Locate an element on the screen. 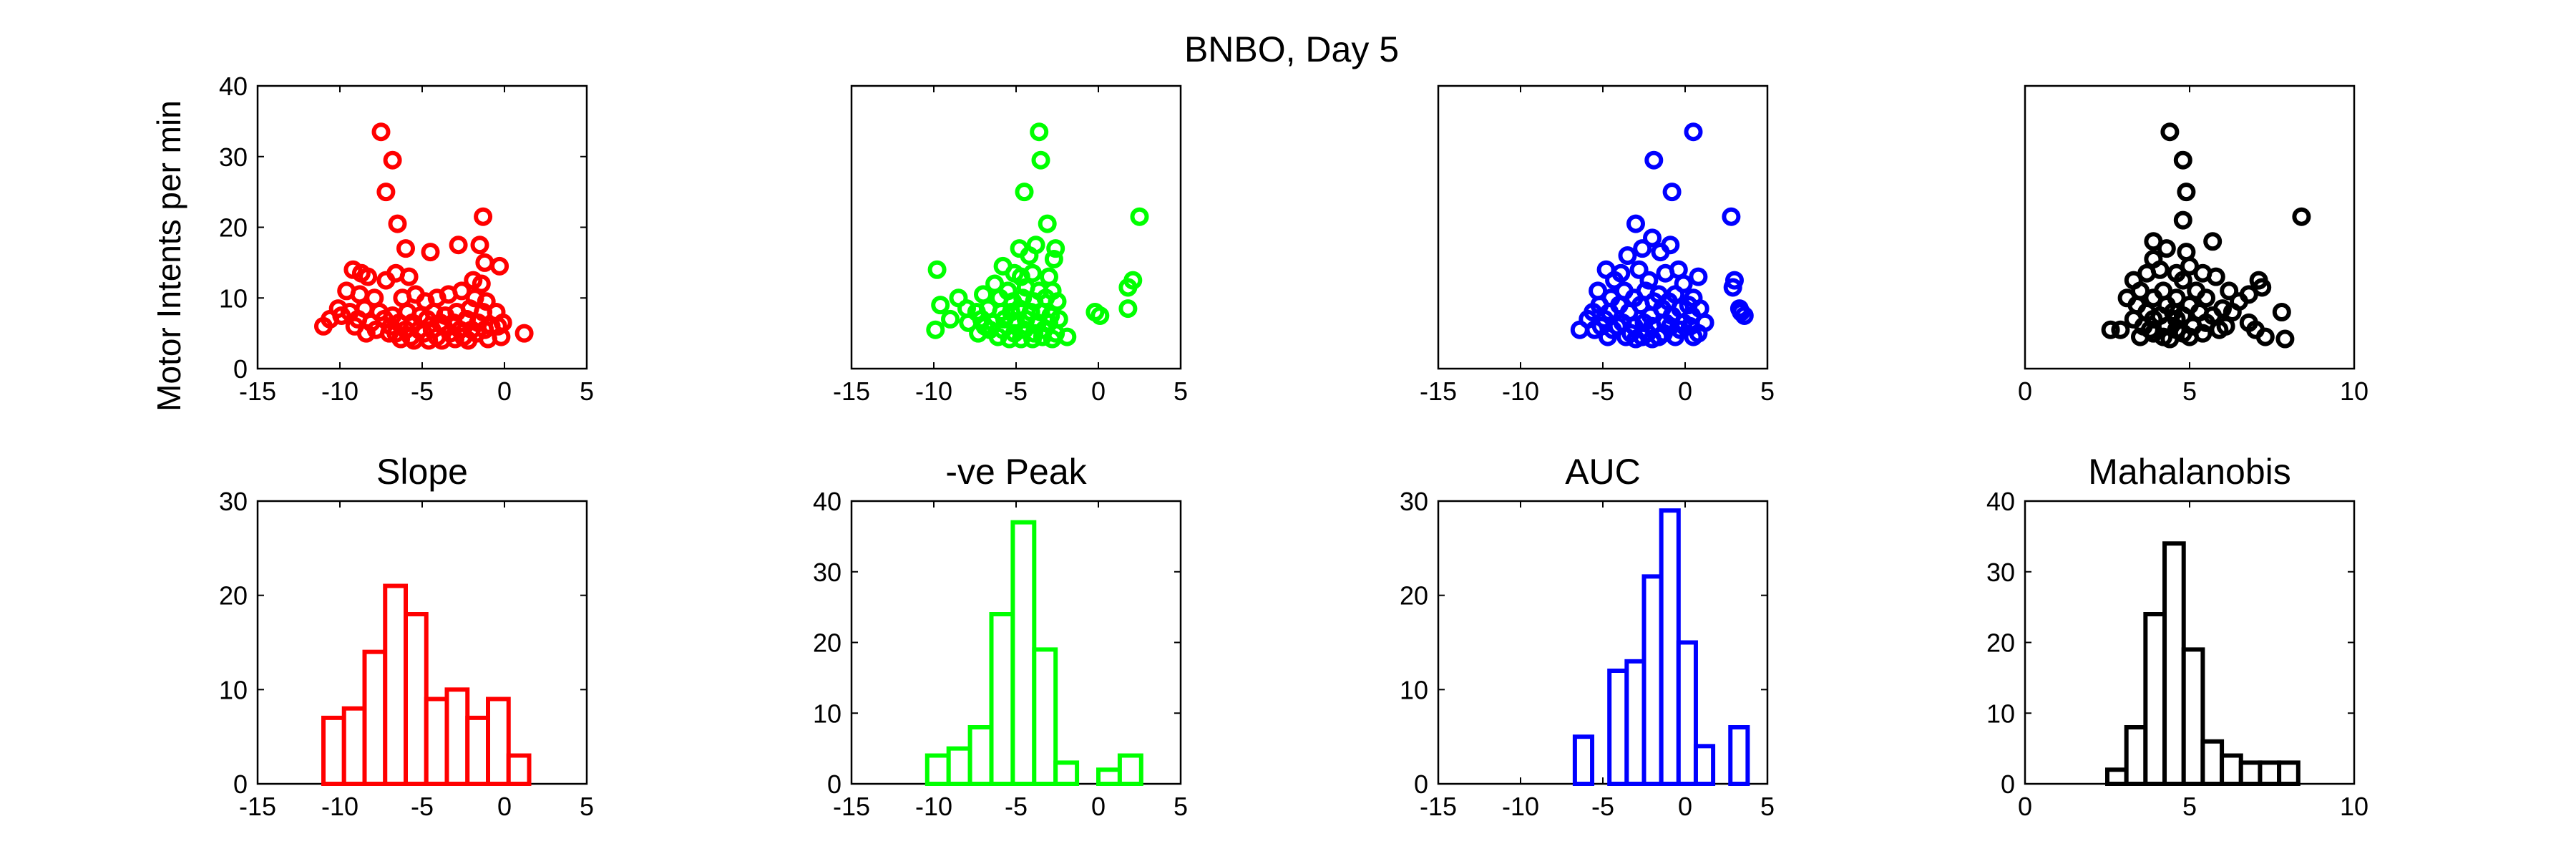  mahal-scatter-axes is located at coordinates (2190, 227).